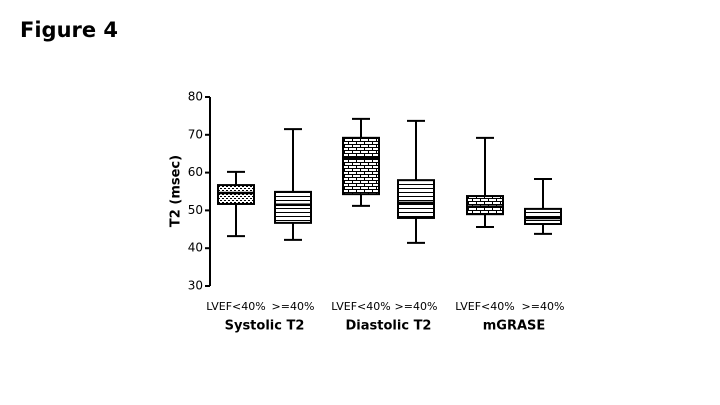  Describe the element at coordinates (195, 210) in the screenshot. I see `y-tick-label: 50` at that location.